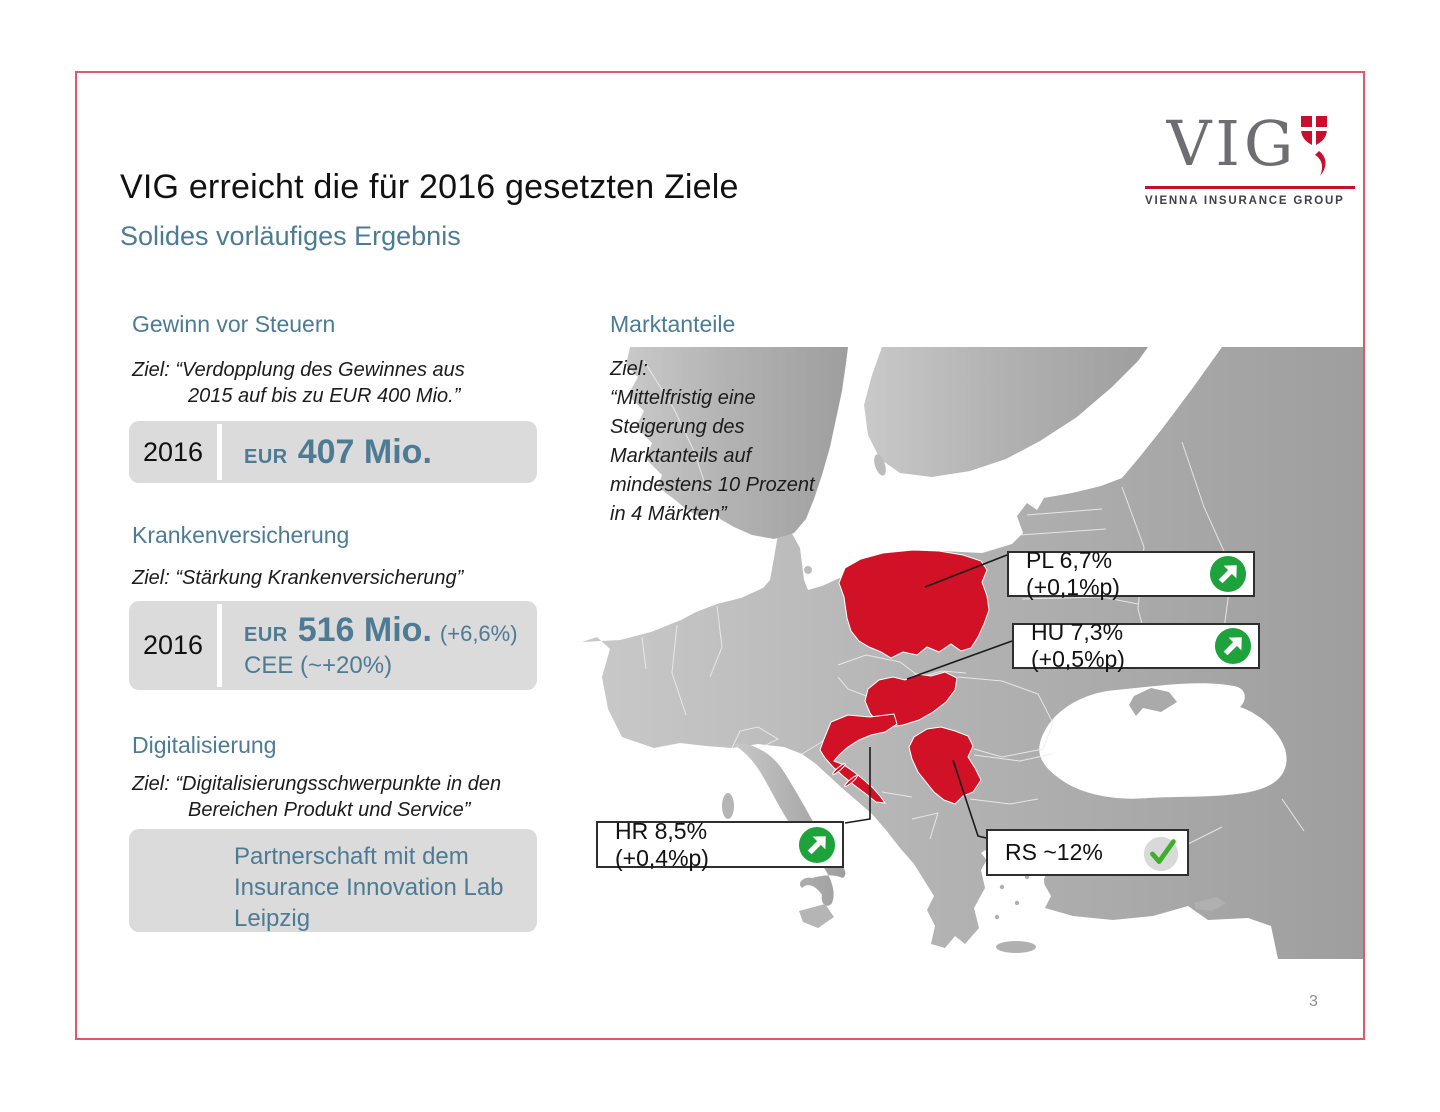 This screenshot has height=1112, width=1440. What do you see at coordinates (914, 604) in the screenshot?
I see `map-poland` at bounding box center [914, 604].